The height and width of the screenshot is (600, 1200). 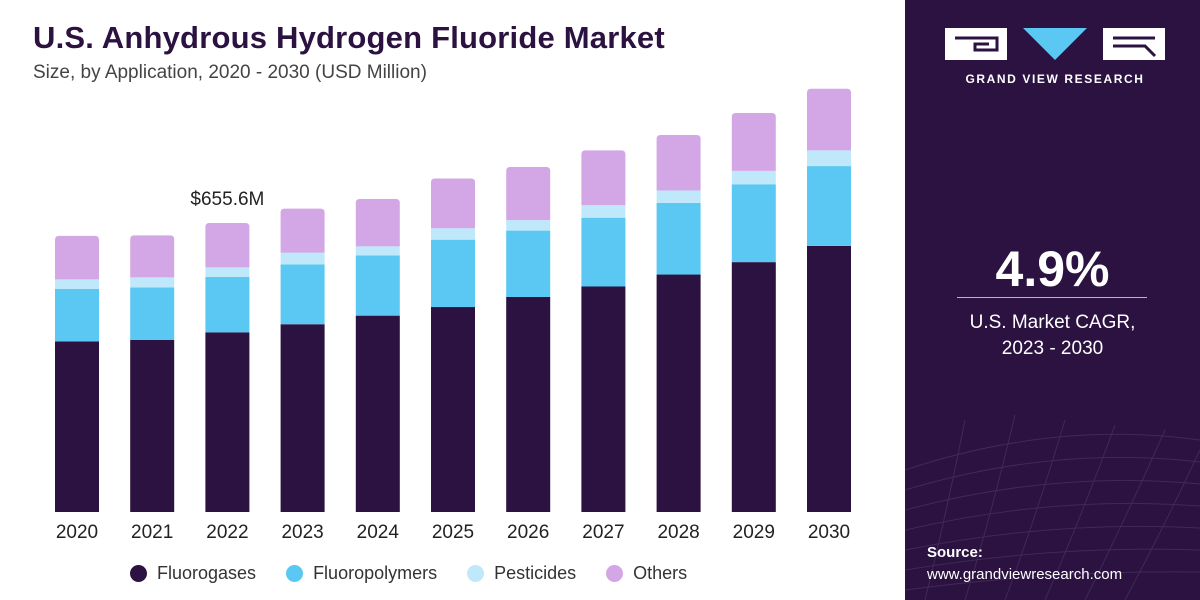 I want to click on bar-segment-others-2026, so click(x=528, y=194).